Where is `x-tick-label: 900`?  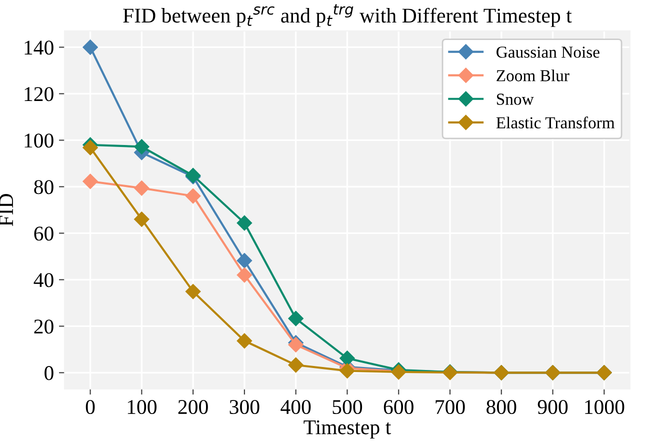 x-tick-label: 900 is located at coordinates (553, 407).